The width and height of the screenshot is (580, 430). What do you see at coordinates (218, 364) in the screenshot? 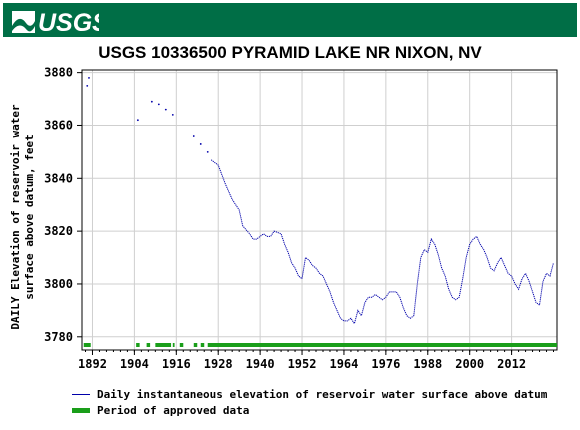
I see `x-tick-label: 1928` at bounding box center [218, 364].